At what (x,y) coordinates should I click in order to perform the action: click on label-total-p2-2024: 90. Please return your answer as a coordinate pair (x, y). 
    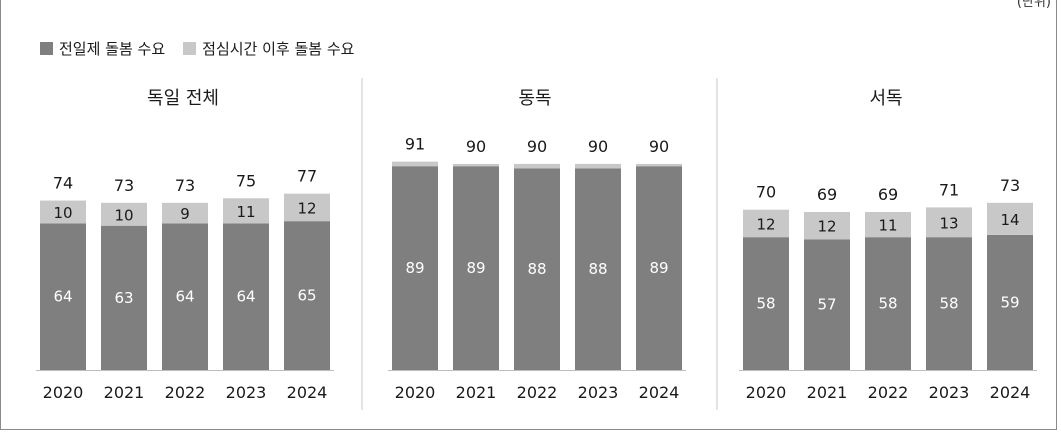
    Looking at the image, I should click on (659, 146).